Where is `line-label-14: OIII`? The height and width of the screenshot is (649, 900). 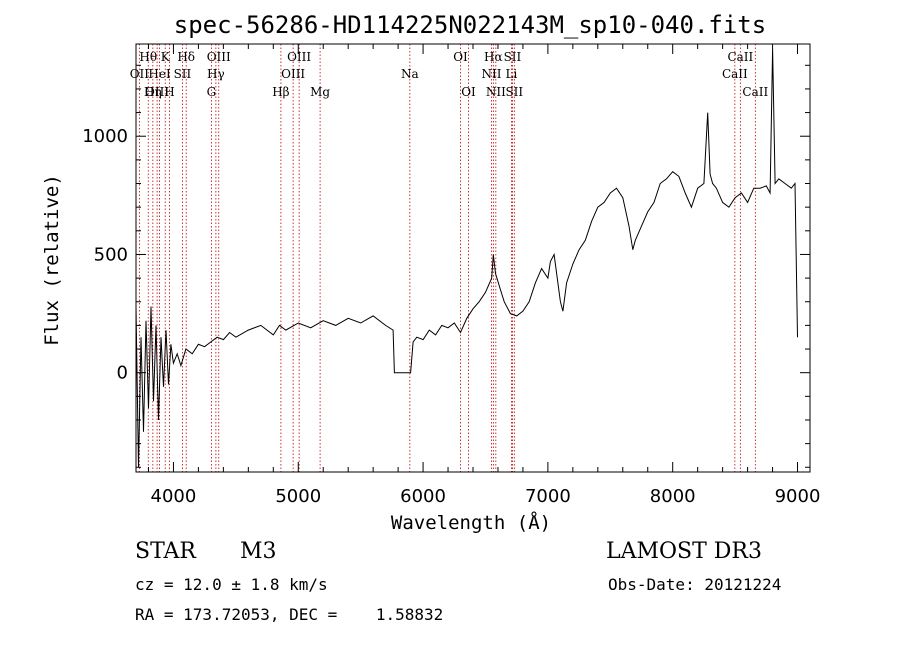
line-label-14: OIII is located at coordinates (293, 74).